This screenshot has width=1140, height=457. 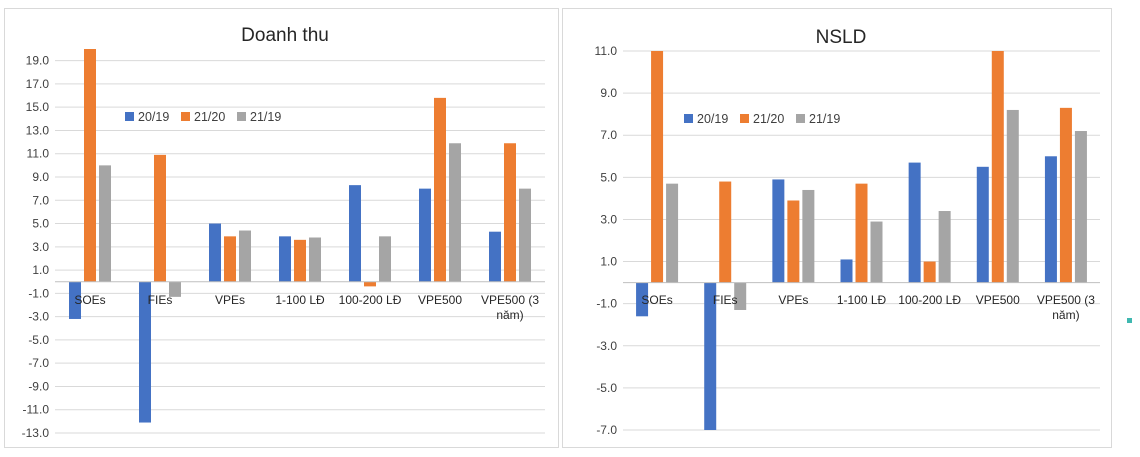 What do you see at coordinates (841, 37) in the screenshot?
I see `chart-title: NSLD` at bounding box center [841, 37].